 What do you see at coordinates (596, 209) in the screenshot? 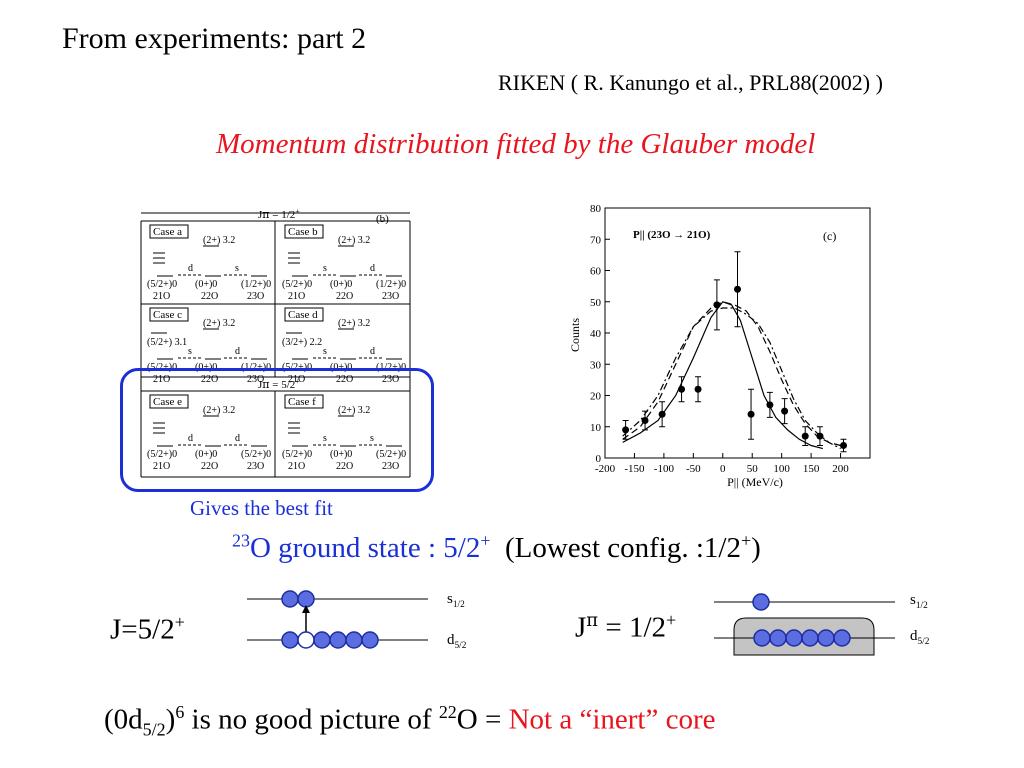
I see `y-tick-label: 80` at bounding box center [596, 209].